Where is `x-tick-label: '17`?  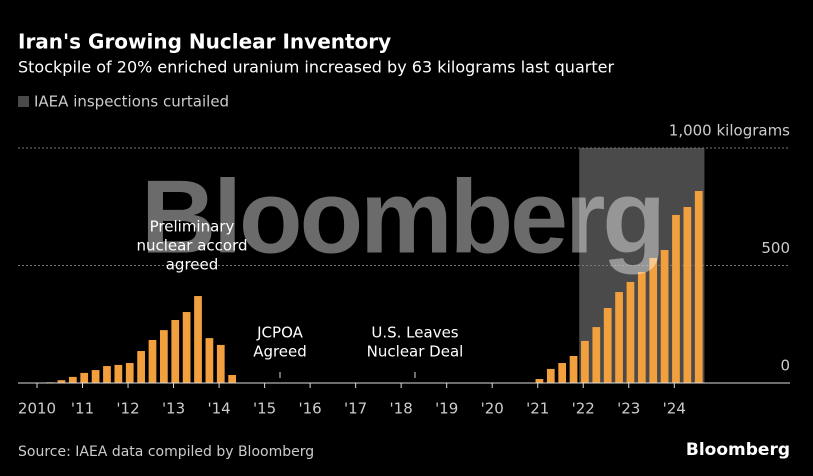 x-tick-label: '17 is located at coordinates (355, 409).